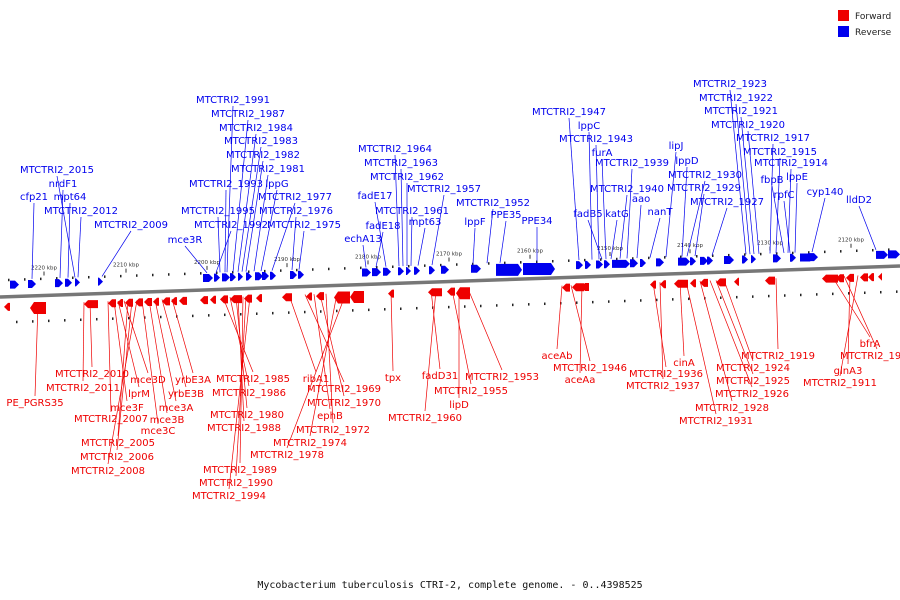 Image resolution: width=900 pixels, height=600 pixels. Describe the element at coordinates (148, 380) in the screenshot. I see `forward-gene-label: mce3D` at that location.